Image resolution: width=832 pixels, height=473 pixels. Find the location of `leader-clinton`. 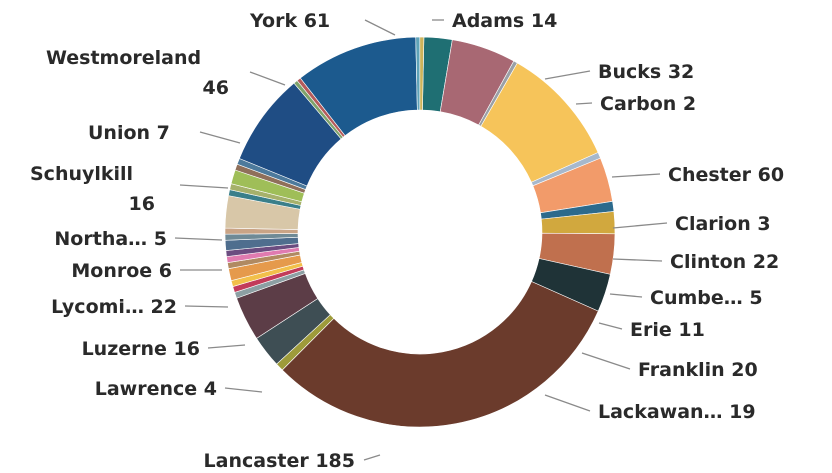

leader-clinton is located at coordinates (637, 260).